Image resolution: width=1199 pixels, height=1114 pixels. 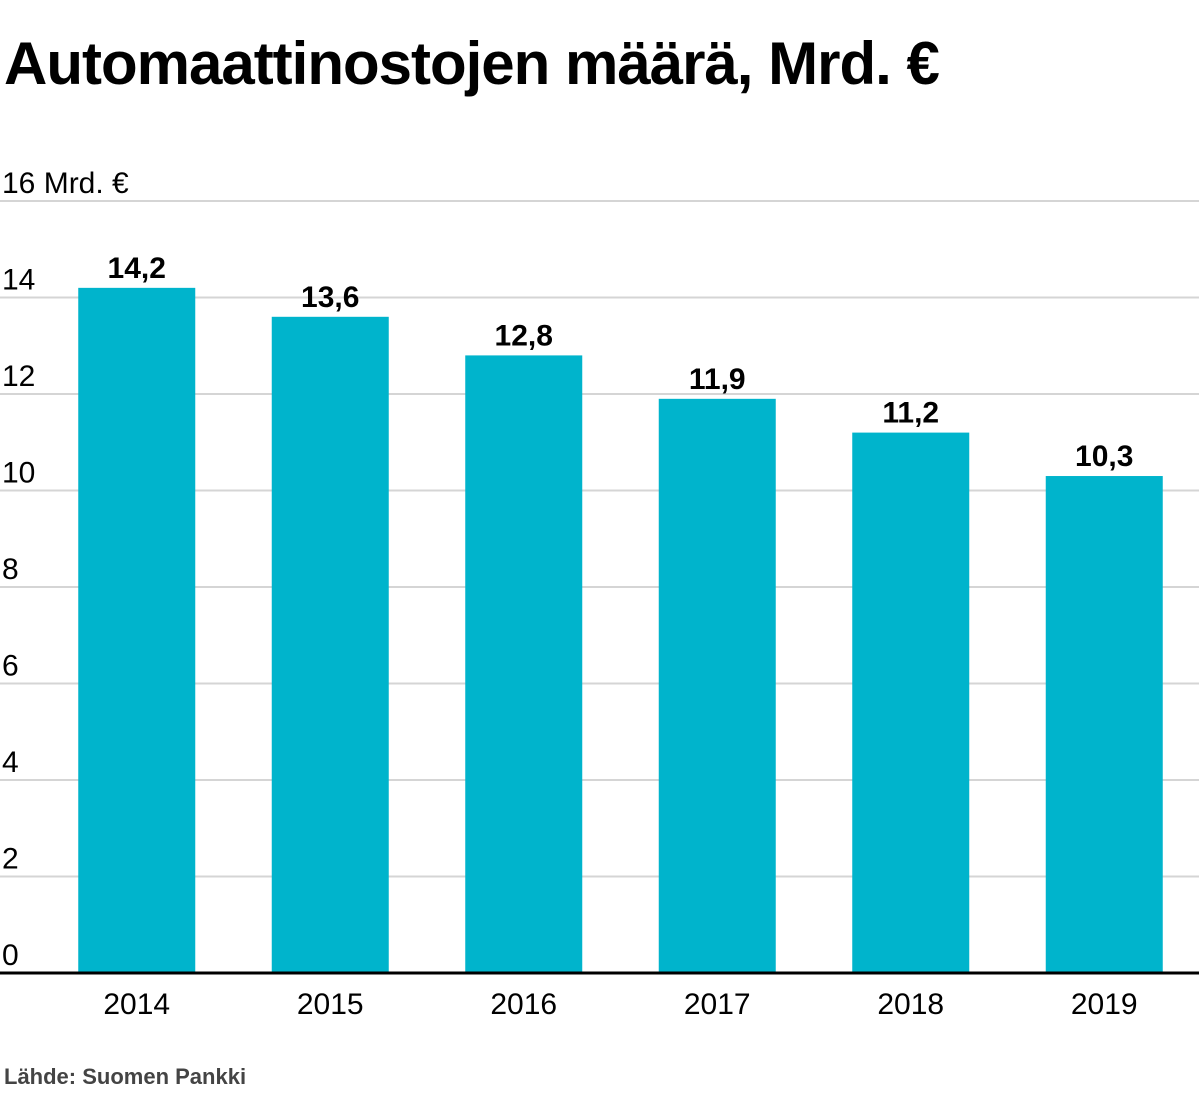 I want to click on x-tick-label: 2019, so click(x=1104, y=1004).